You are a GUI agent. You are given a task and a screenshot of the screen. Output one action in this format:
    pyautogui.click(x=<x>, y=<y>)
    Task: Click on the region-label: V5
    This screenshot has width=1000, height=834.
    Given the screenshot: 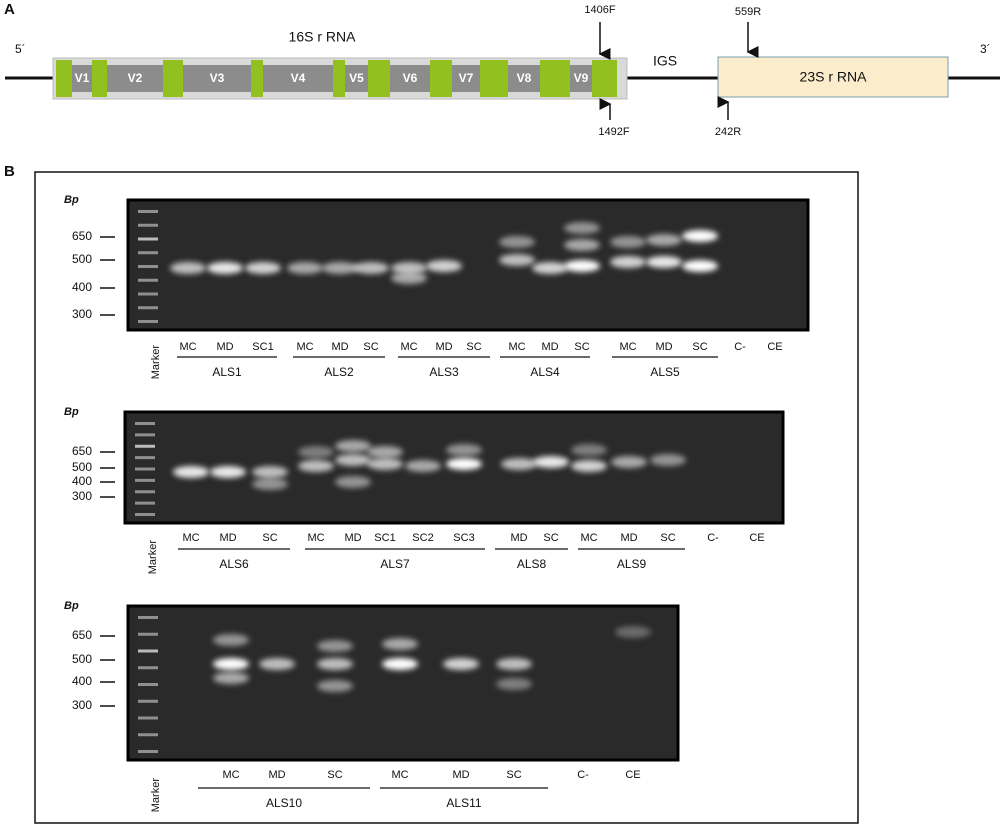 What is the action you would take?
    pyautogui.click(x=356, y=78)
    